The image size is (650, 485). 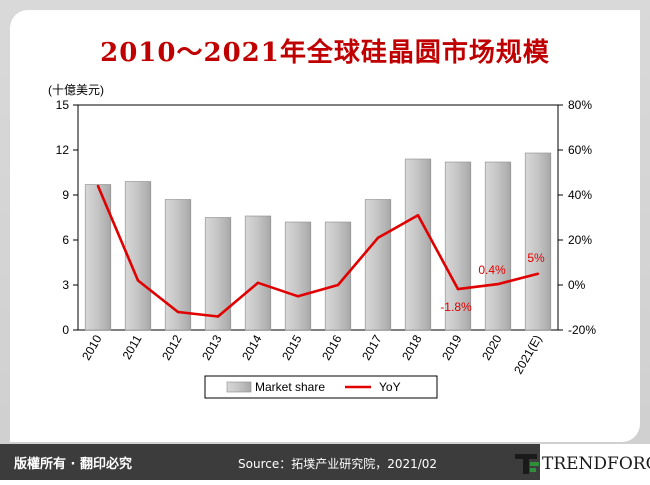 I want to click on trendforce-logo-mark-icon, so click(x=527, y=464).